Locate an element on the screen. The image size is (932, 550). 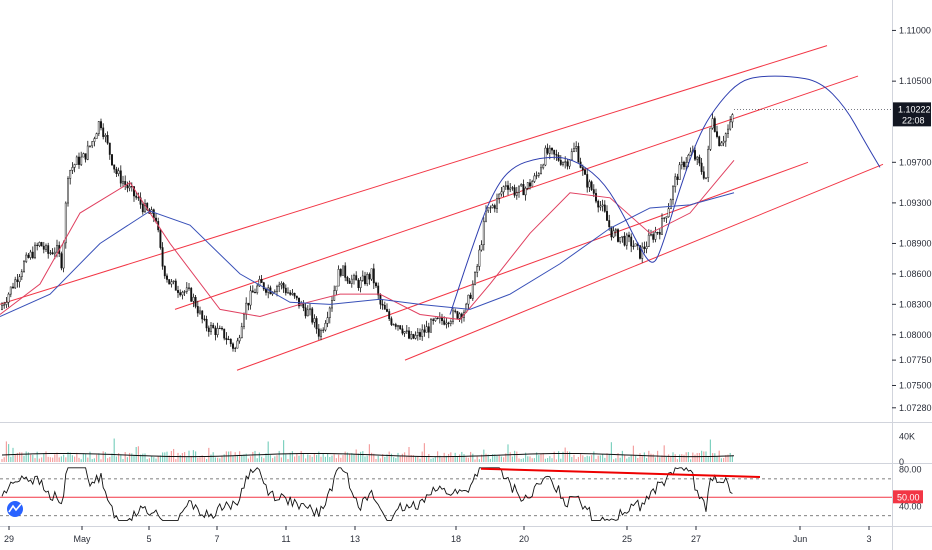
time-tick-label: 11 is located at coordinates (285, 539).